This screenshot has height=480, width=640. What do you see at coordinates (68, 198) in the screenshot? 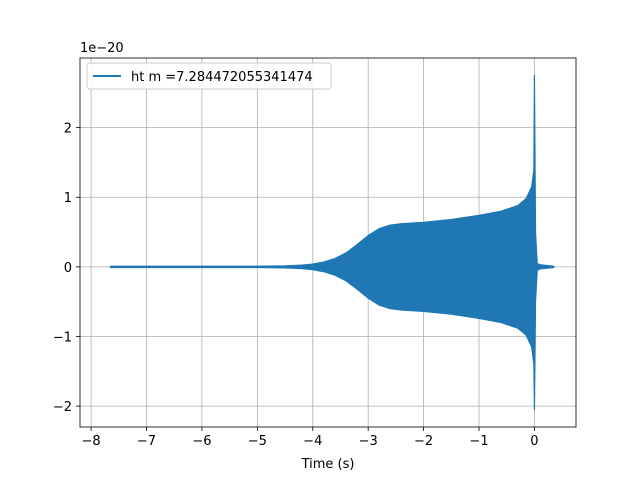
I see `y-tick-label: 1` at bounding box center [68, 198].